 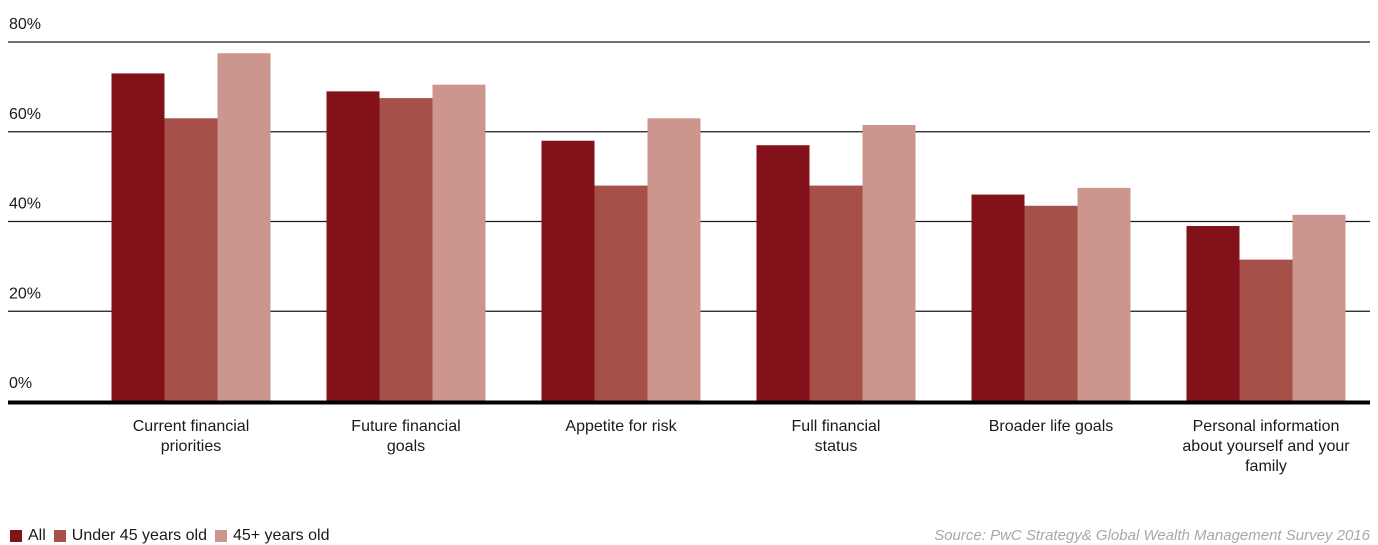 What do you see at coordinates (191, 426) in the screenshot?
I see `x-category-label-line: Current financial` at bounding box center [191, 426].